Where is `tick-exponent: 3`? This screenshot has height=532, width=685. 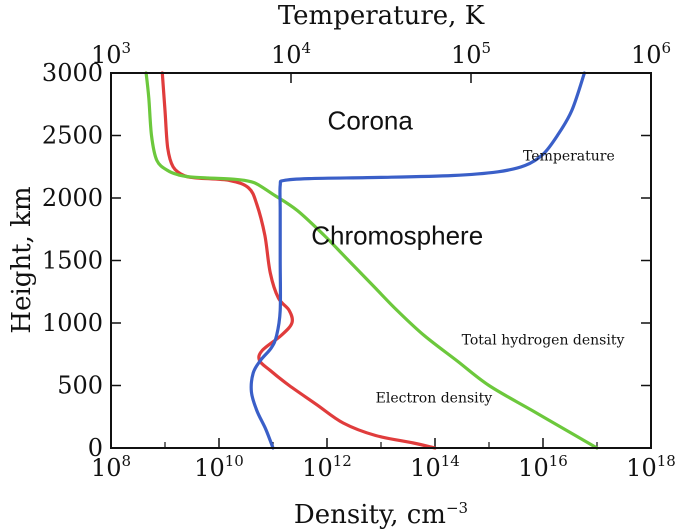
tick-exponent: 3 is located at coordinates (127, 48).